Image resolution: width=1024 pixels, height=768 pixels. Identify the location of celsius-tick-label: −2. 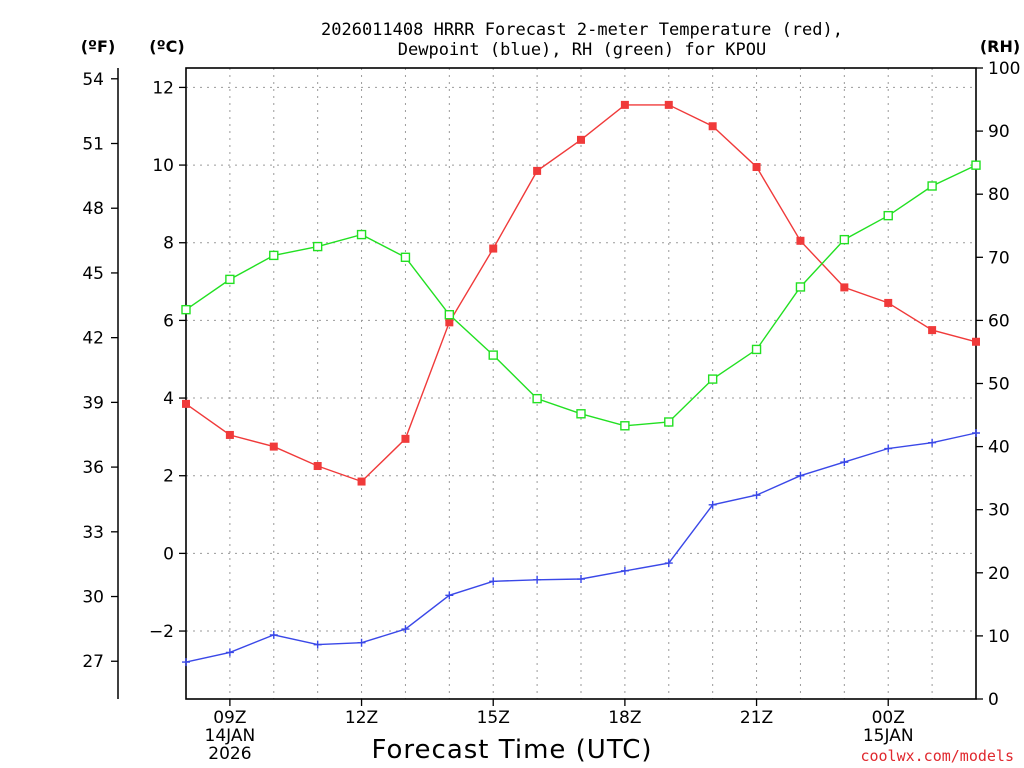
(161, 632).